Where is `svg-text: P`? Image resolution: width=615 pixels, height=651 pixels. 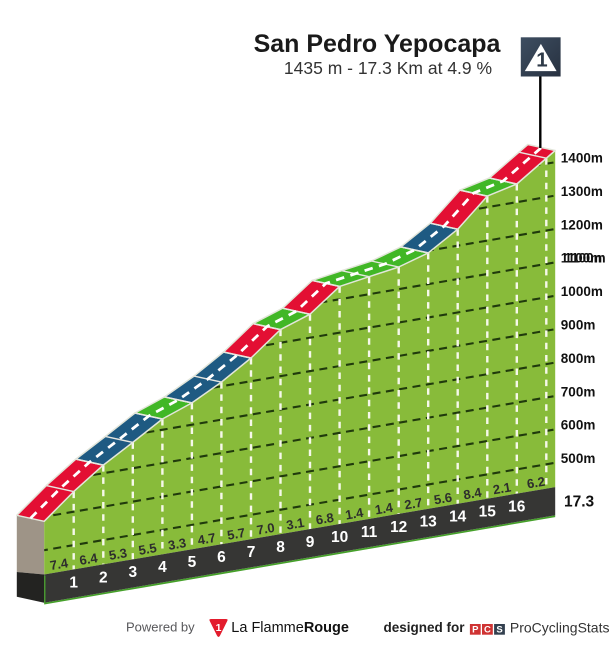 svg-text: P is located at coordinates (475, 630).